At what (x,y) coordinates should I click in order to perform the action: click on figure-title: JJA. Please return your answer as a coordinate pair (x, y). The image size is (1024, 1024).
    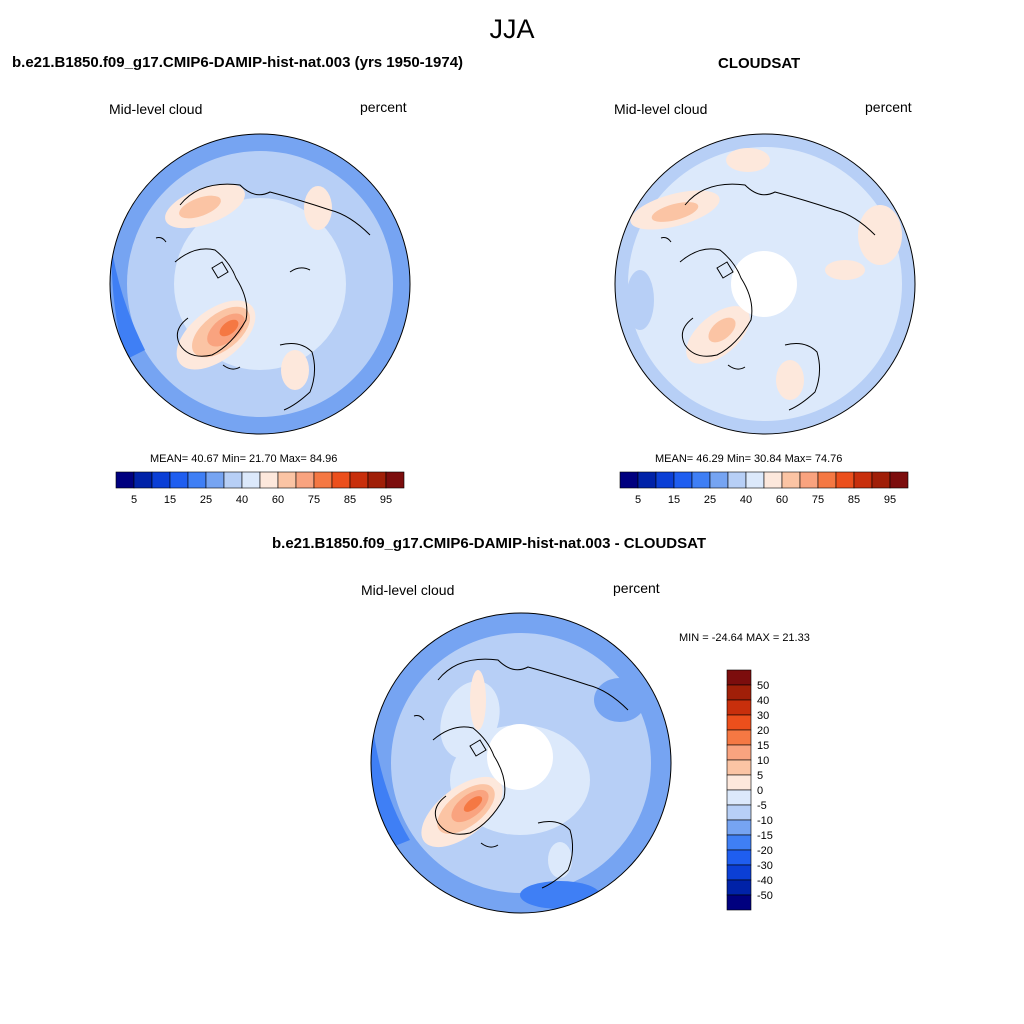
    Looking at the image, I should click on (512, 29).